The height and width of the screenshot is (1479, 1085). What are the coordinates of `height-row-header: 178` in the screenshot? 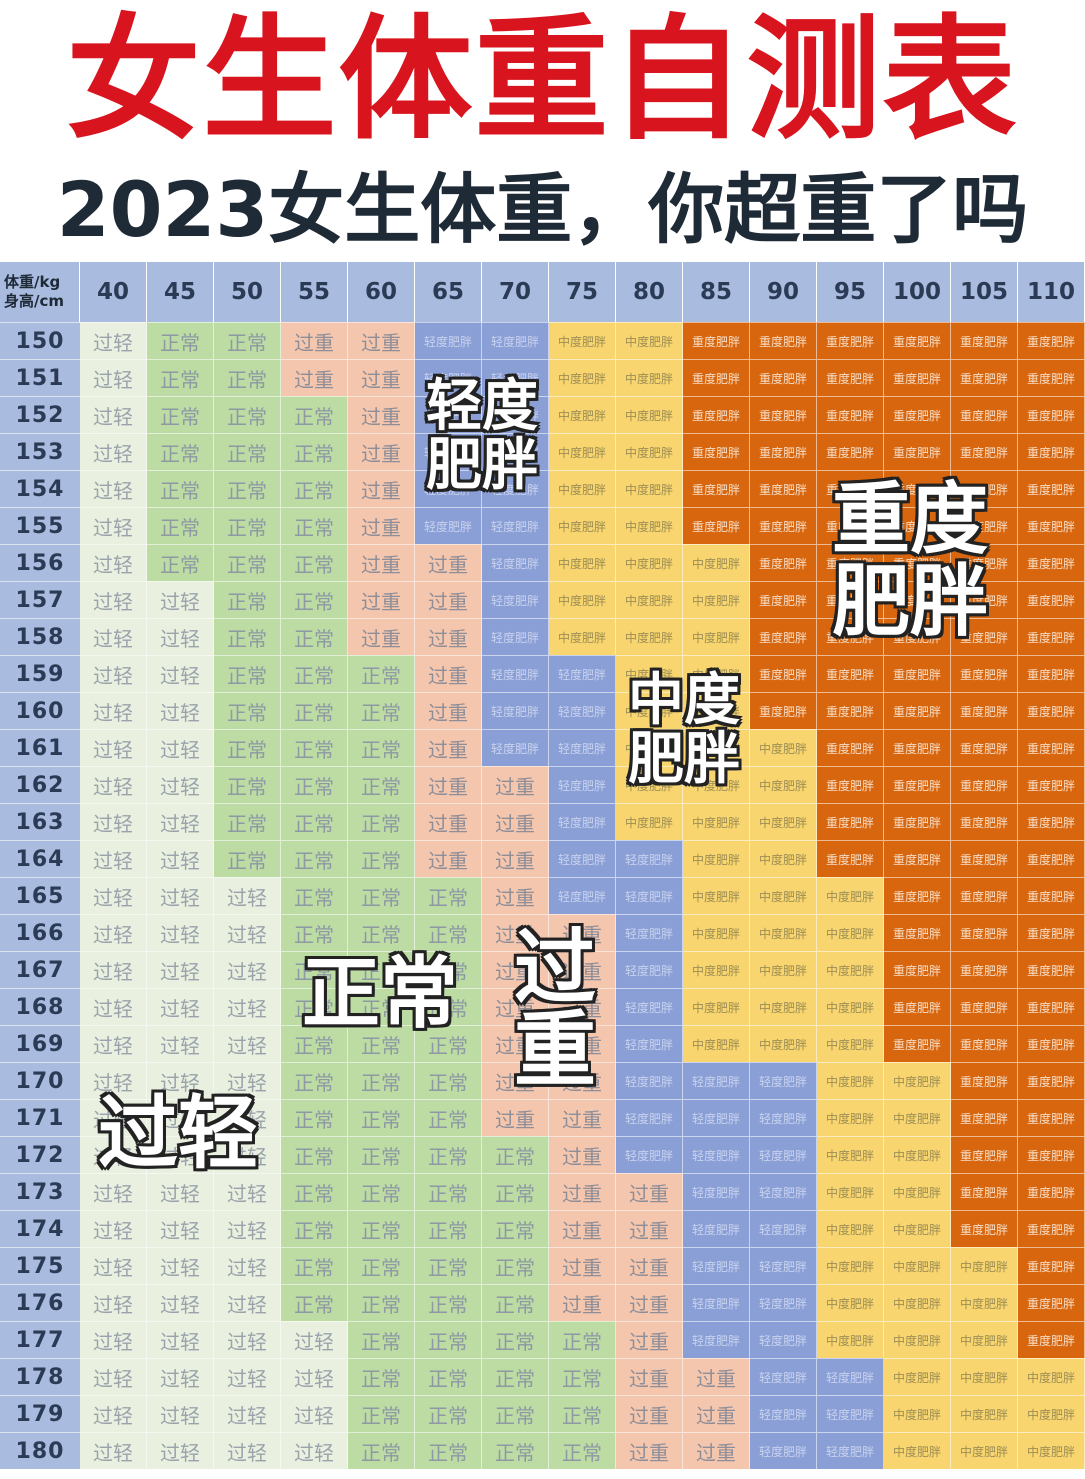 It's located at (40, 1376).